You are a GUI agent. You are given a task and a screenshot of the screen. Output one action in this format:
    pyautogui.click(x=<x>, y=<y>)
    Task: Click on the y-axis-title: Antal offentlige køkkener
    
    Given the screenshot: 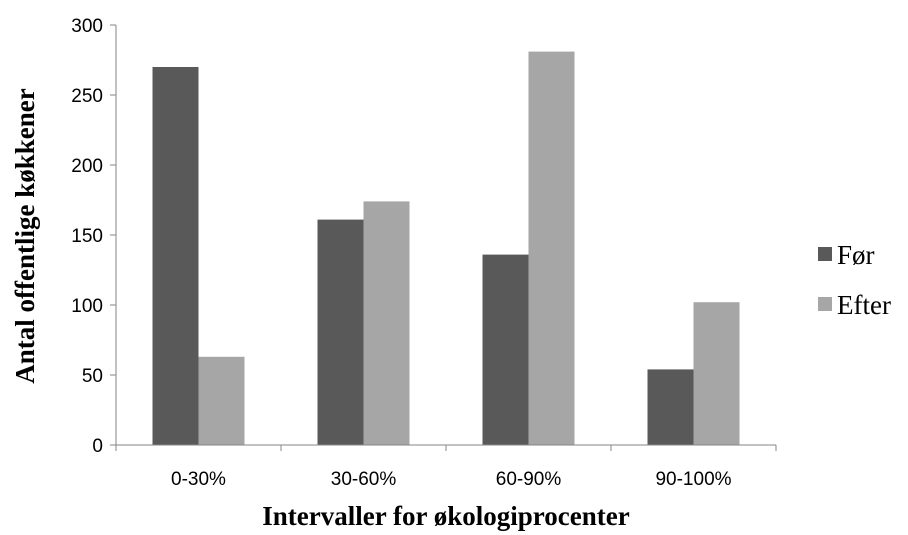 What is the action you would take?
    pyautogui.click(x=25, y=236)
    